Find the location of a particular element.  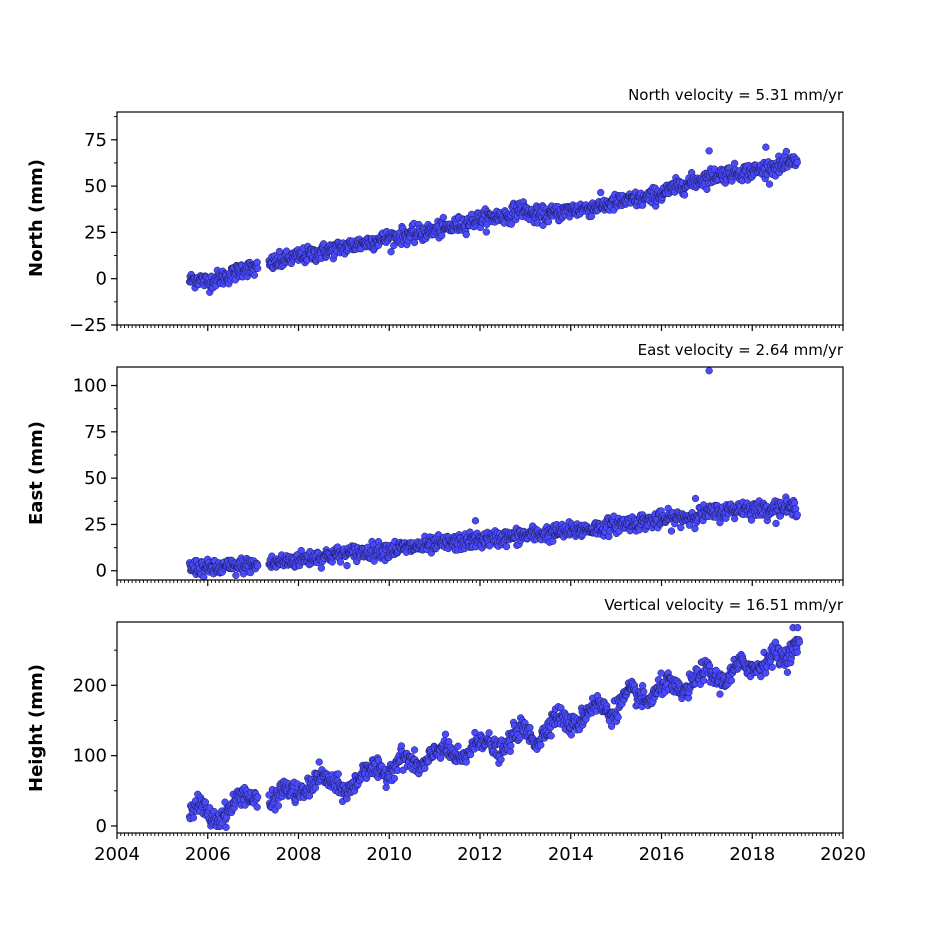

xtick-label: 2008 is located at coordinates (299, 854).